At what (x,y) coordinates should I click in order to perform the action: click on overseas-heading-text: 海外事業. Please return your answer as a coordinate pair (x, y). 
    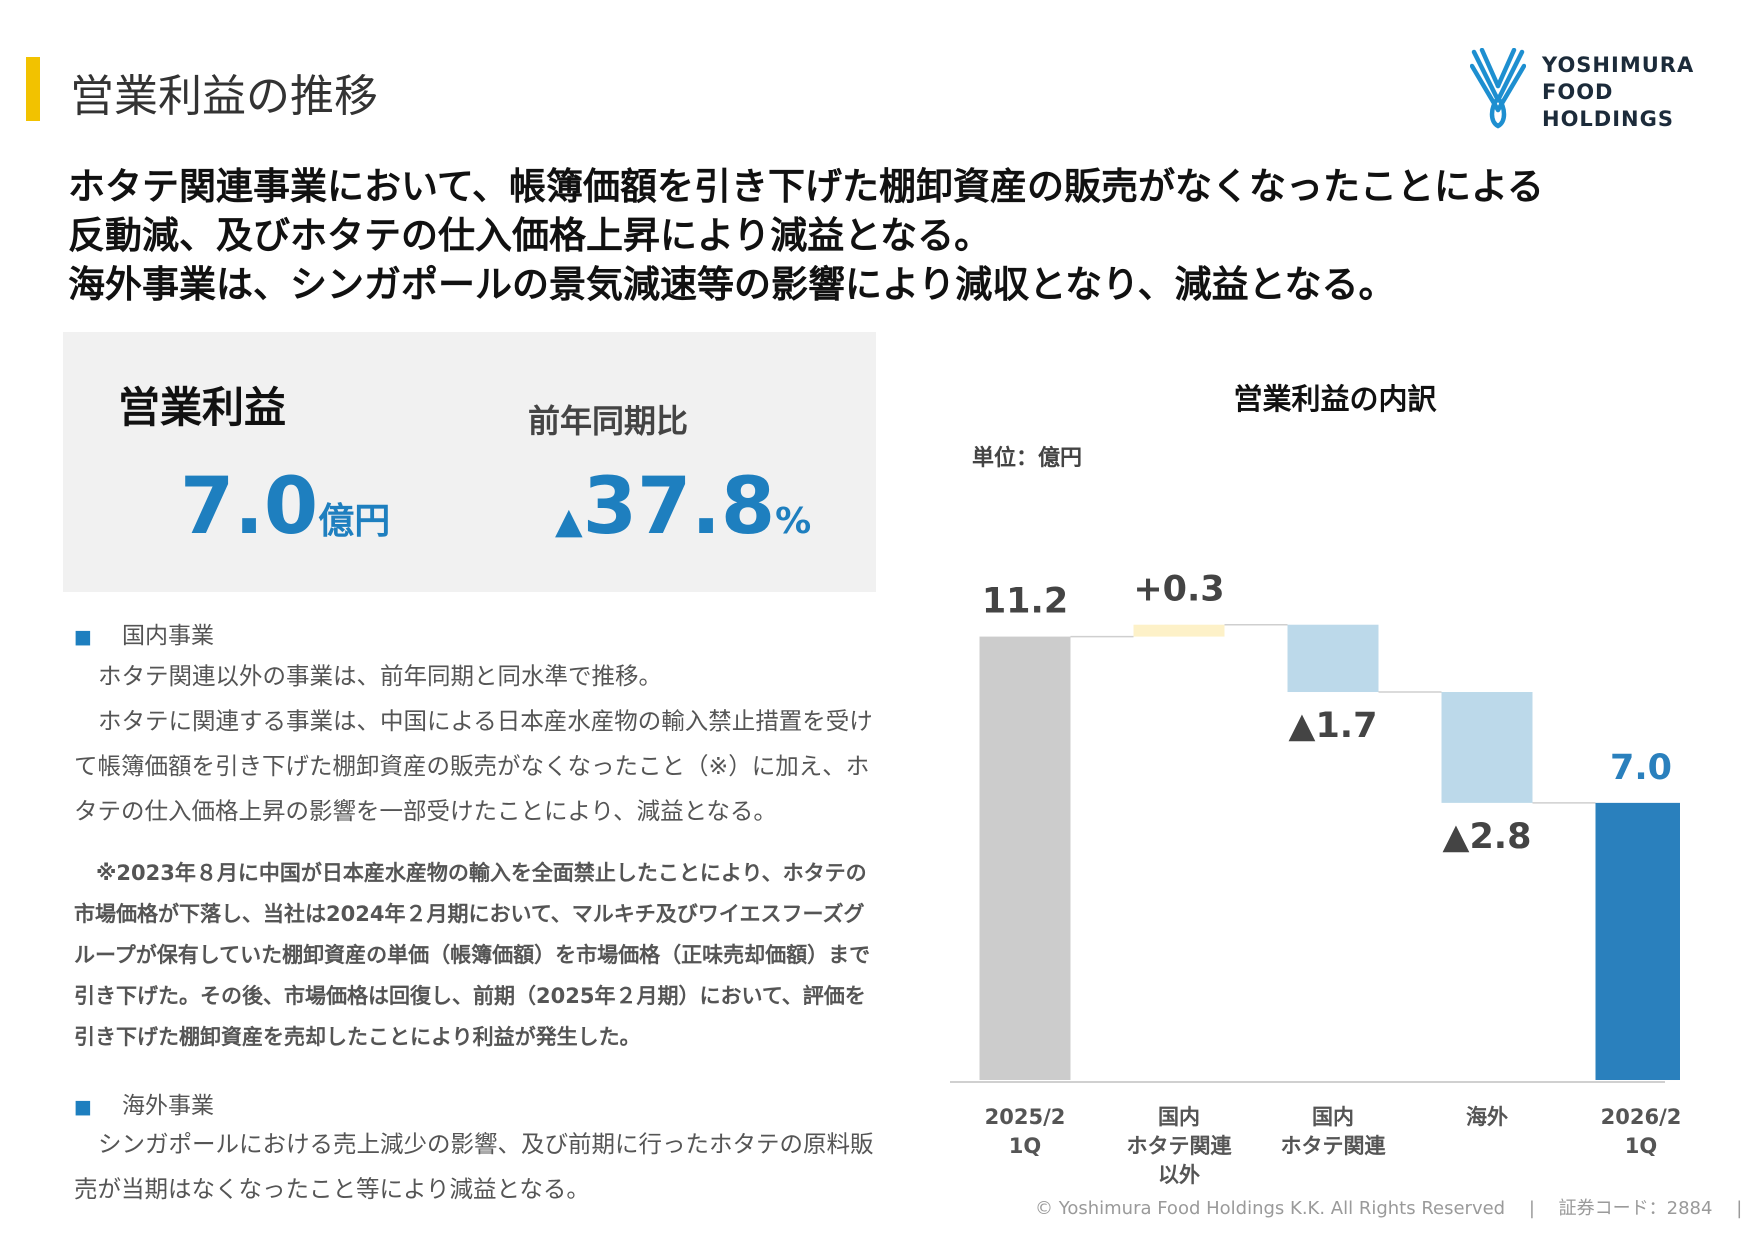
    Looking at the image, I should click on (167, 1106).